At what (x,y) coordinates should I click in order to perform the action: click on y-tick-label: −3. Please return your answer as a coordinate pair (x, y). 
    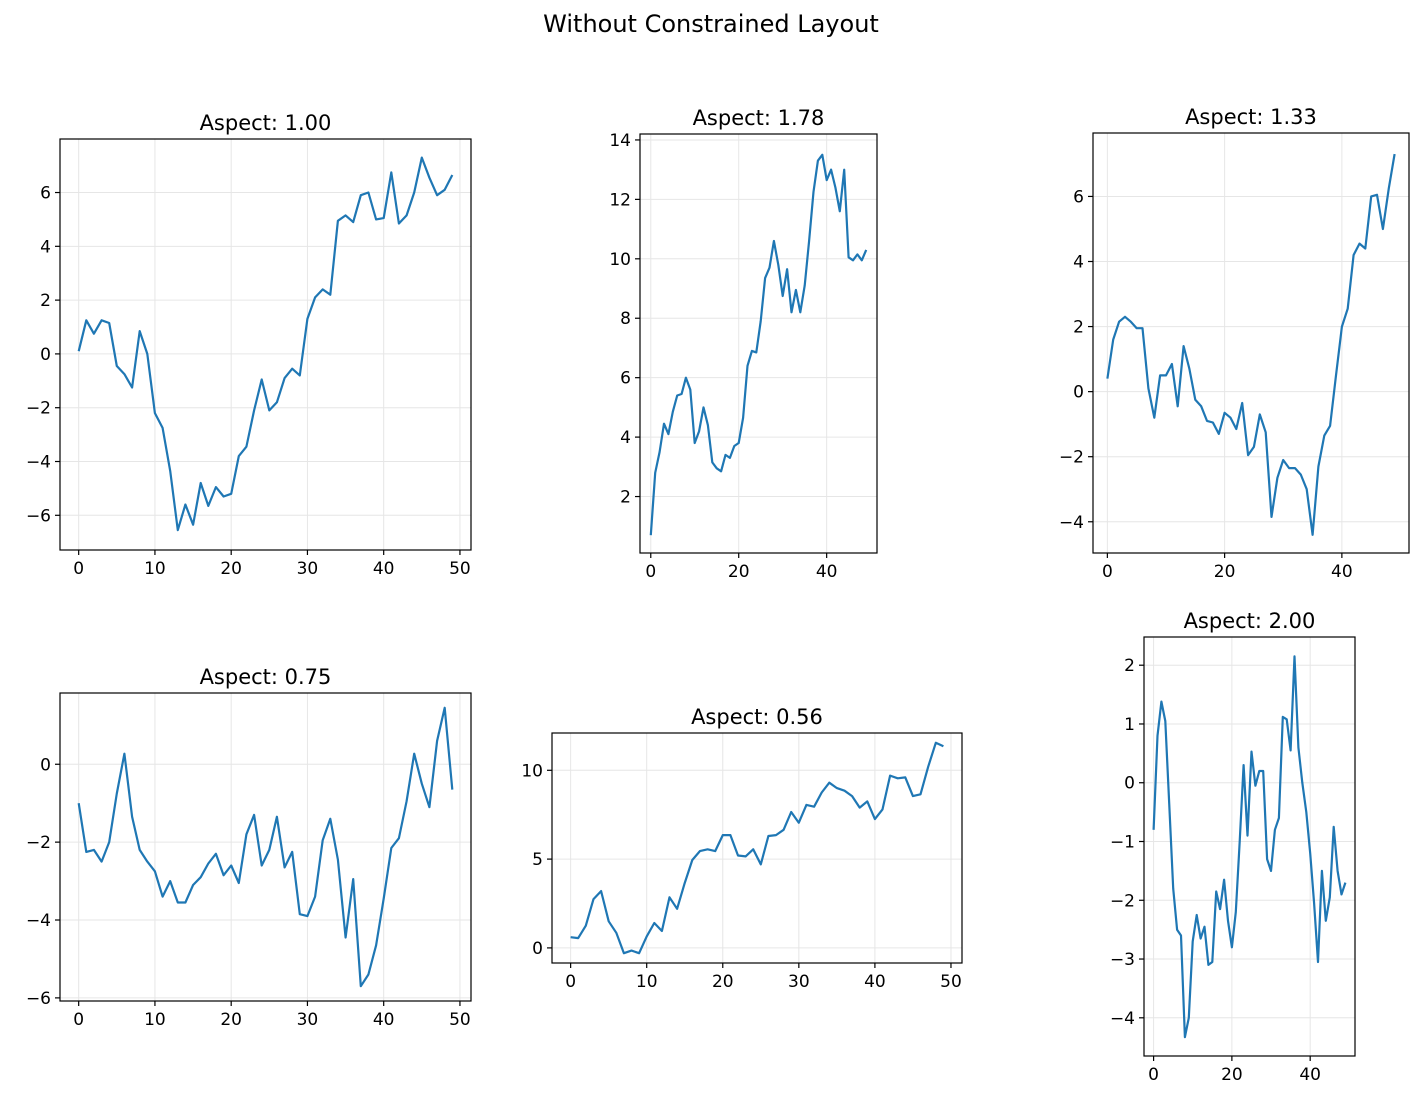
    Looking at the image, I should click on (1122, 960).